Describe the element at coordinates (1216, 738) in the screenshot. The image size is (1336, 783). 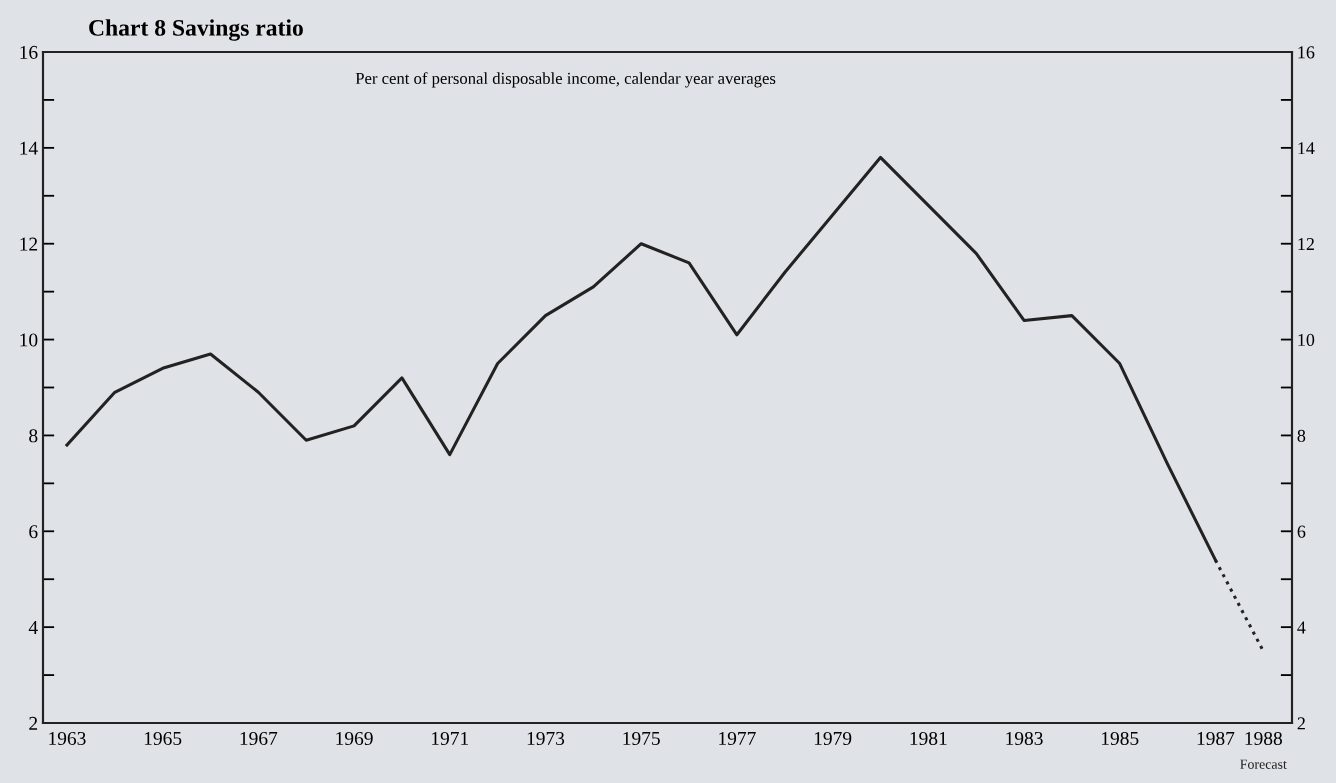
I see `x-tick-label: 1987` at that location.